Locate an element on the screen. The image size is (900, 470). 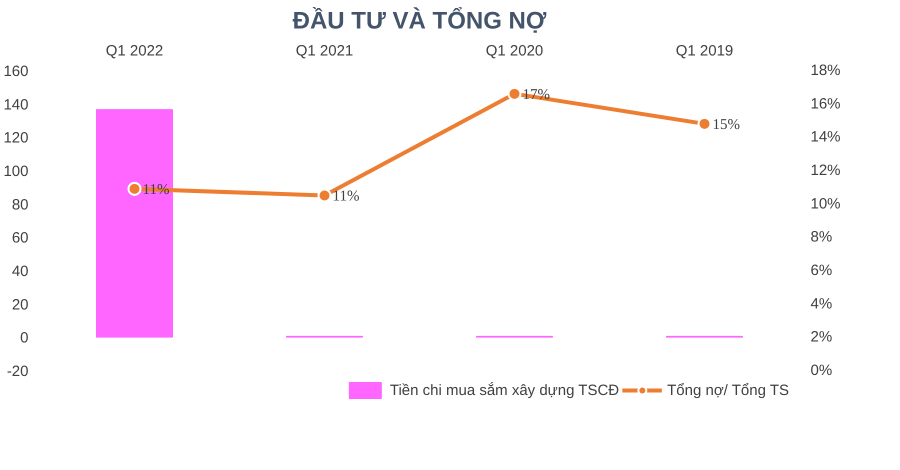
y2-tick-label: 8% is located at coordinates (821, 237).